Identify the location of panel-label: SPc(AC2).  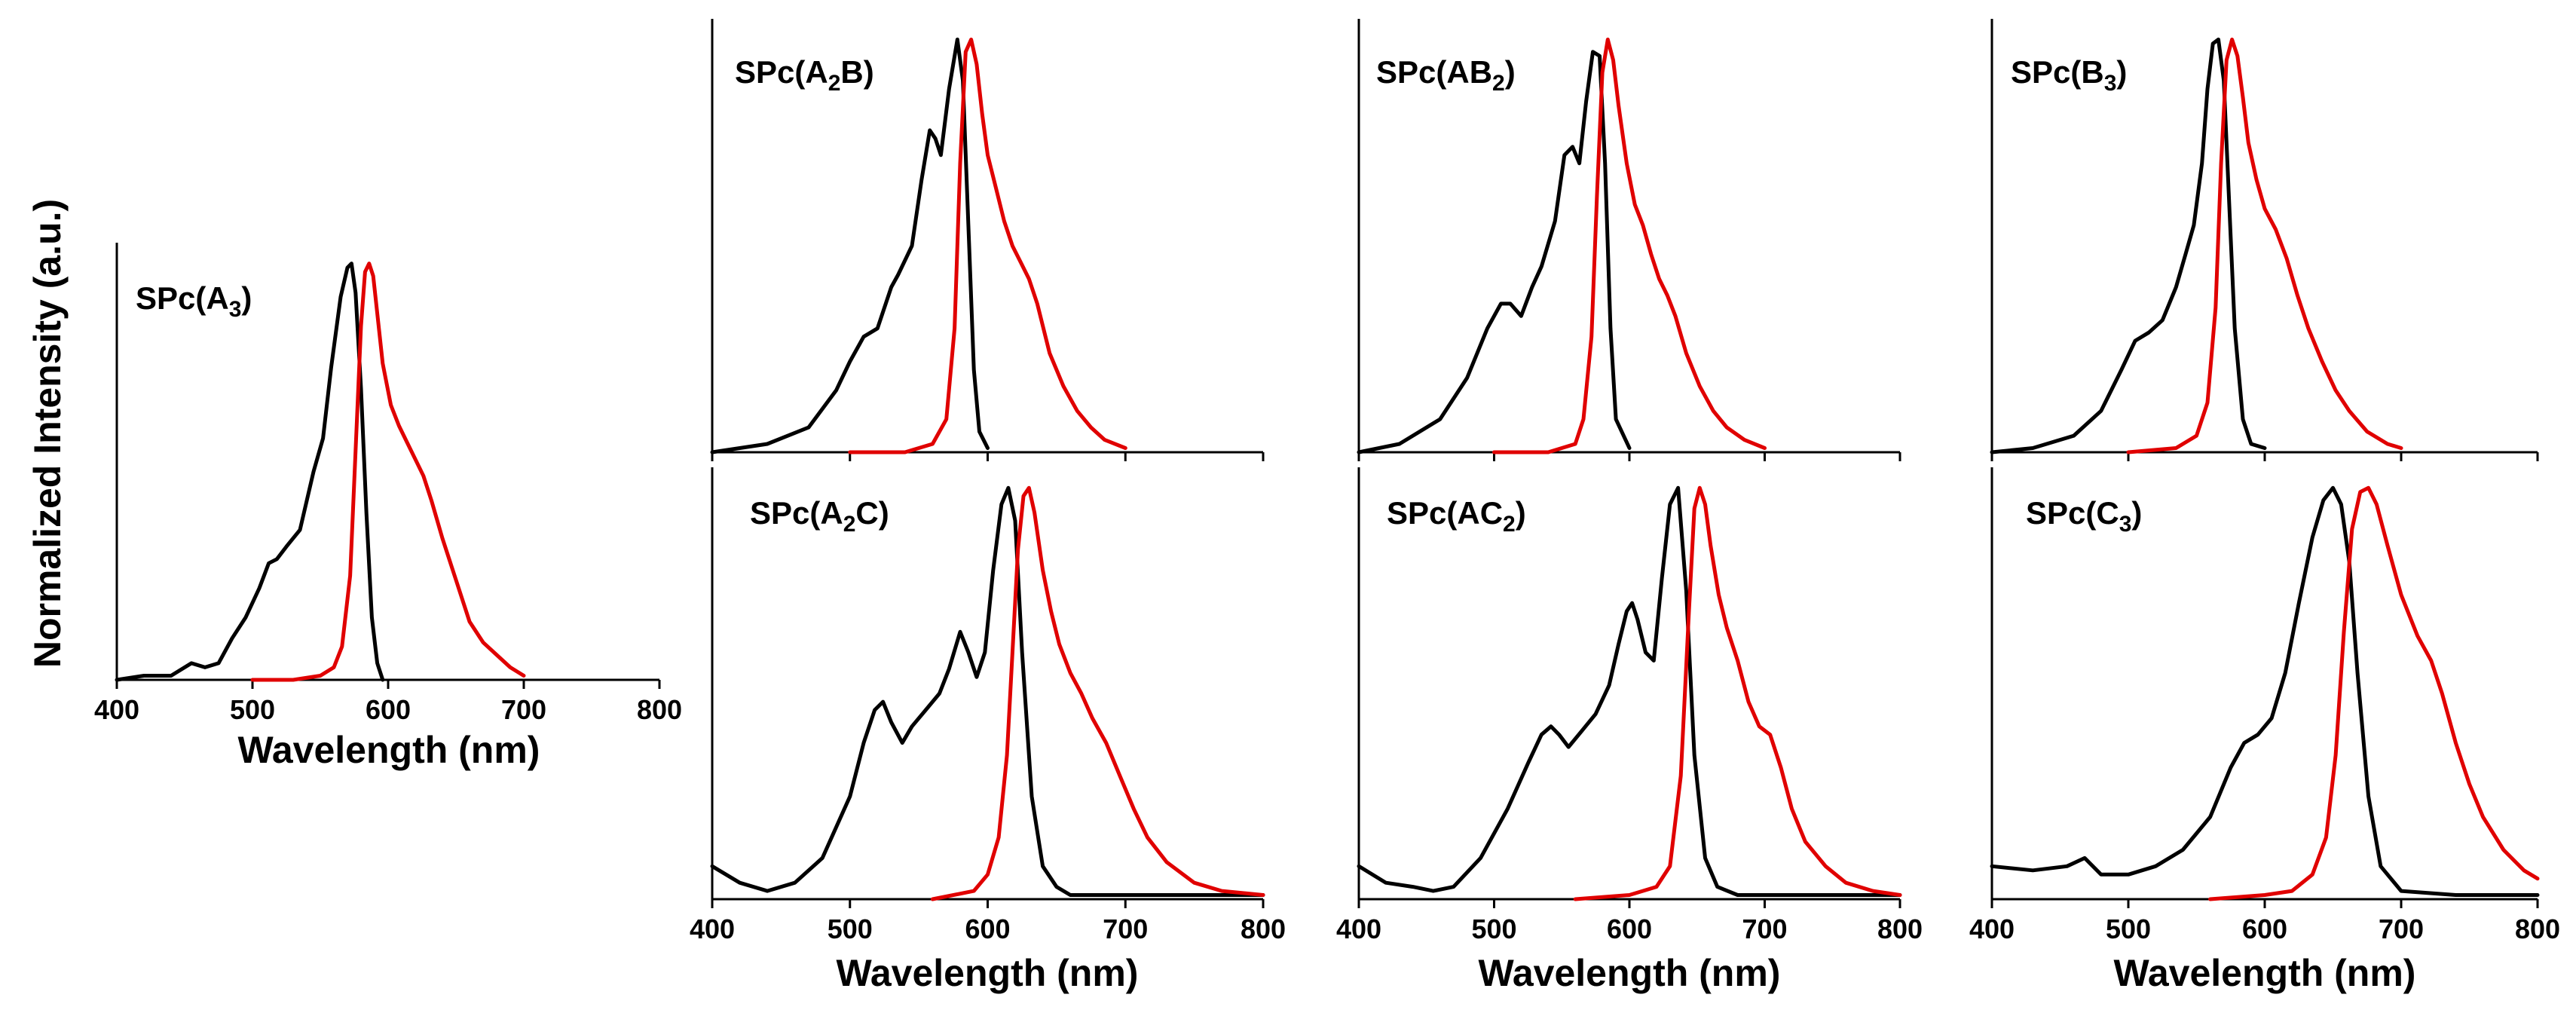
(1456, 516).